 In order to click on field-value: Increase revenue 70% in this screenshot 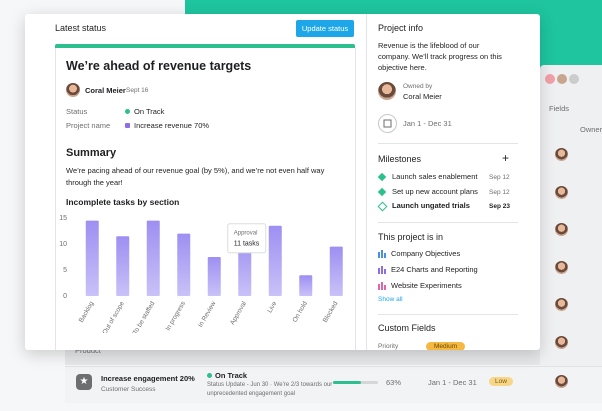, I will do `click(172, 125)`.